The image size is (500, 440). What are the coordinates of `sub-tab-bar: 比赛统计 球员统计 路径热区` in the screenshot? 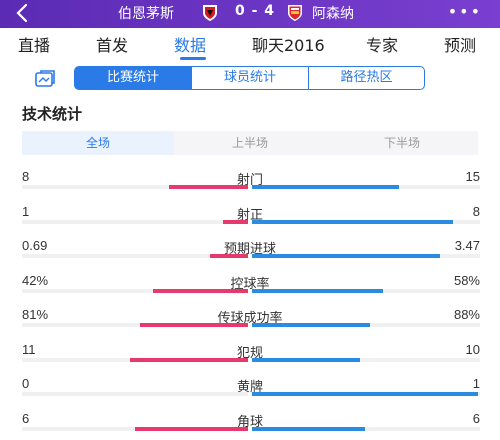 It's located at (250, 79).